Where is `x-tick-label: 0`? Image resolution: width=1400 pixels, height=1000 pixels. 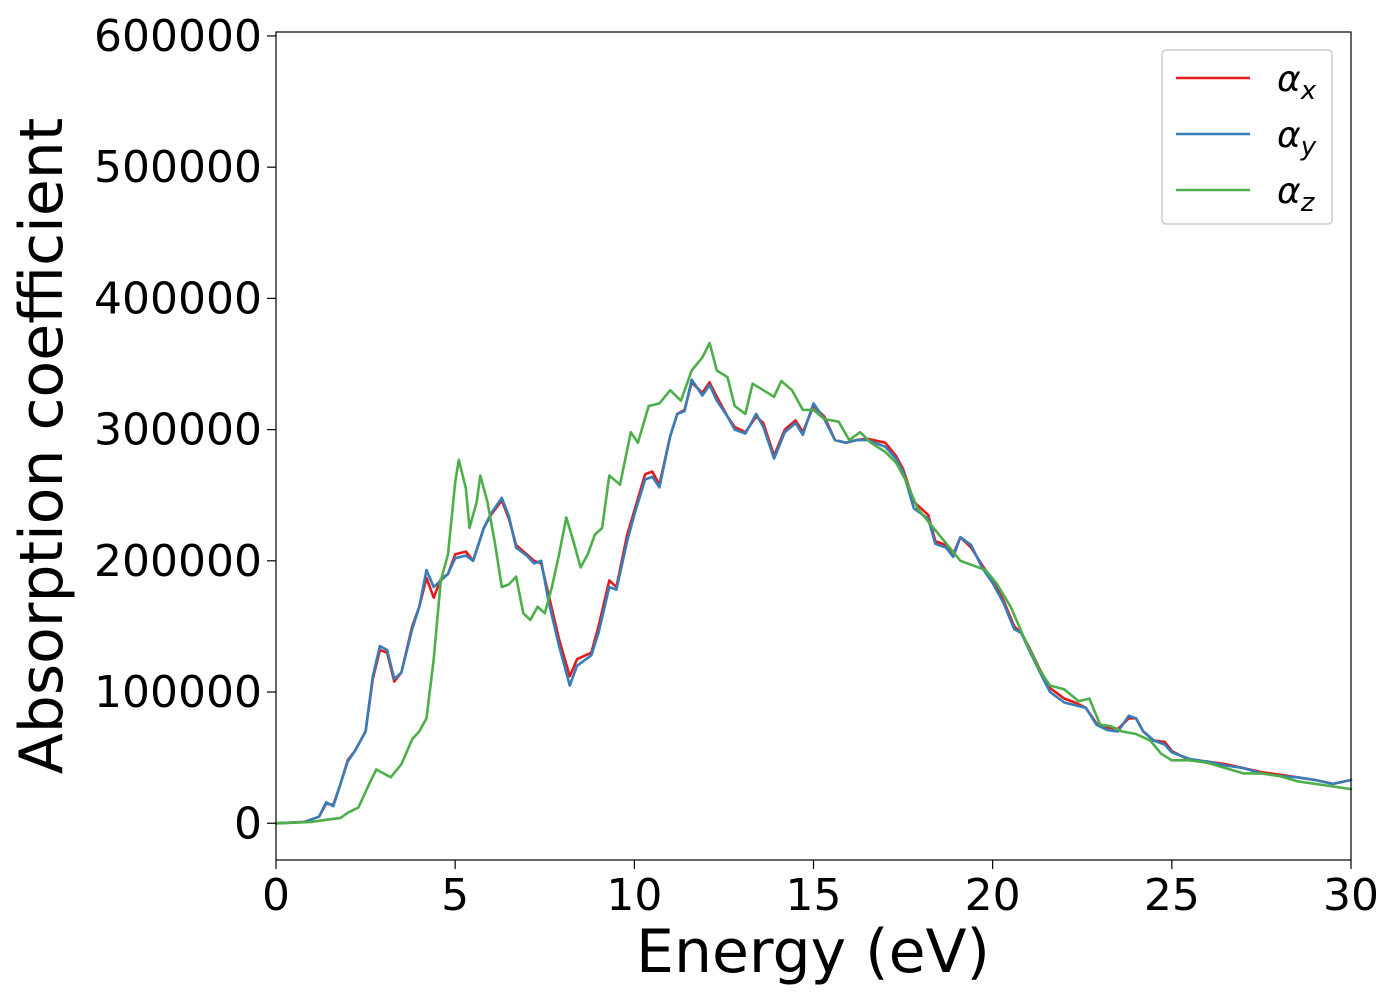 x-tick-label: 0 is located at coordinates (276, 895).